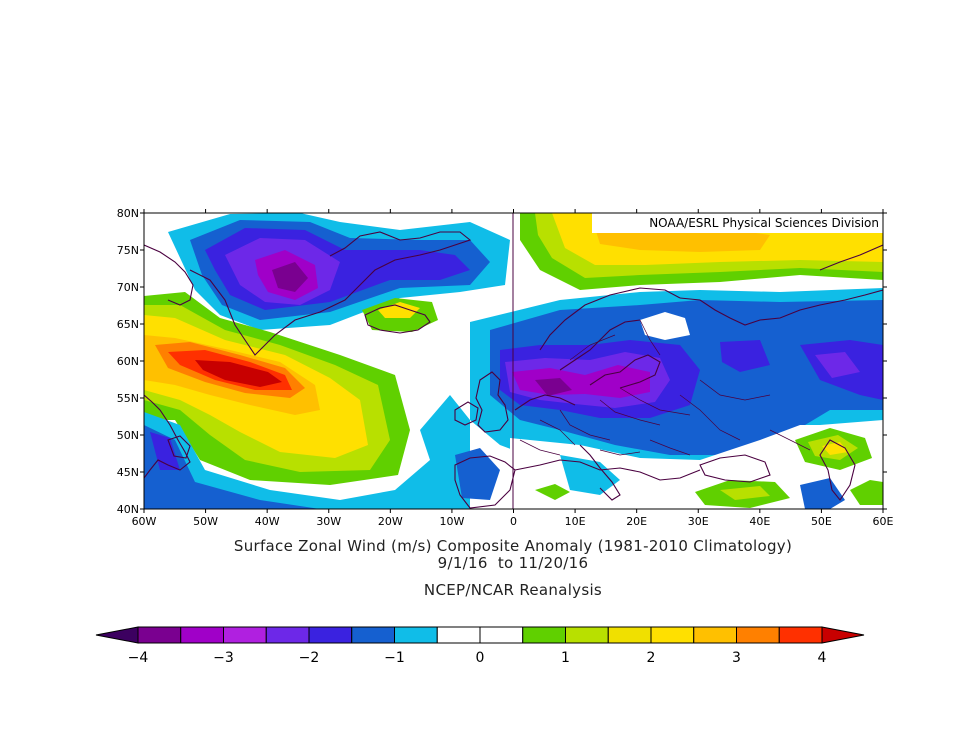 The width and height of the screenshot is (960, 744). Describe the element at coordinates (745, 356) in the screenshot. I see `contour-russia-blue-west` at that location.